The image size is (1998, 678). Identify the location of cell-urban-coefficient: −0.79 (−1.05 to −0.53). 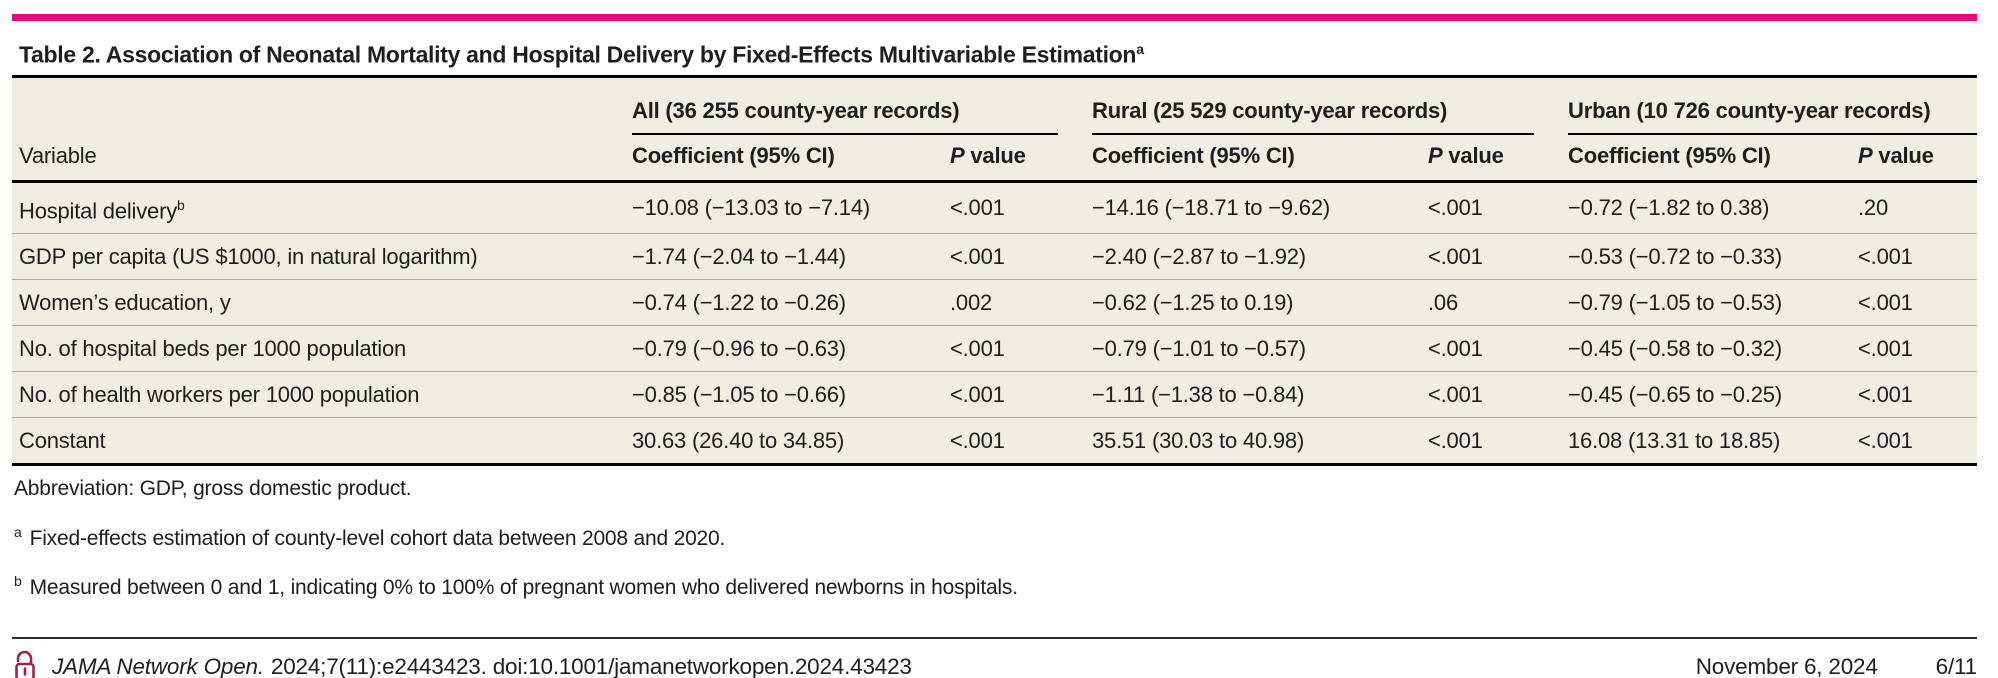
(1713, 302).